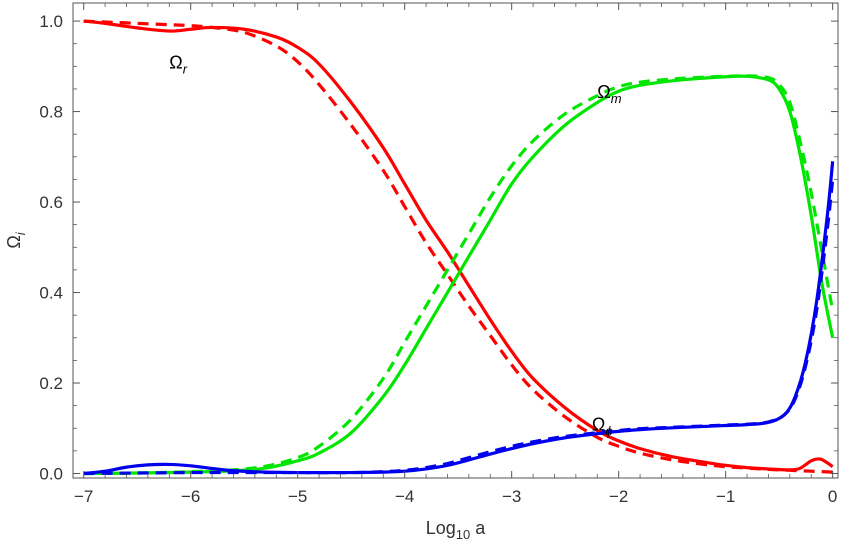 The image size is (843, 548). I want to click on y-axis-label: Ωi, so click(16, 239).